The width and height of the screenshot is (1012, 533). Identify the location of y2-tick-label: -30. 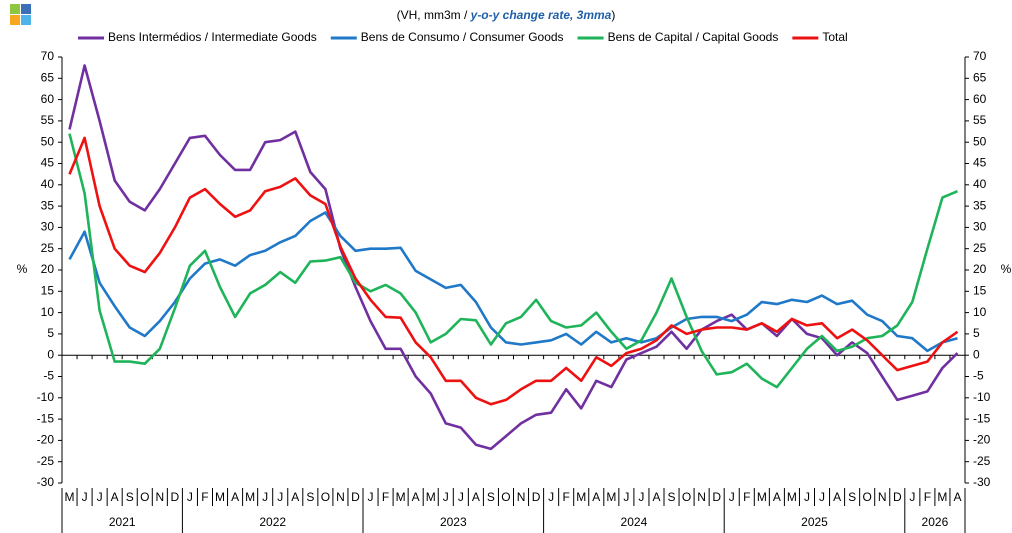
(982, 482).